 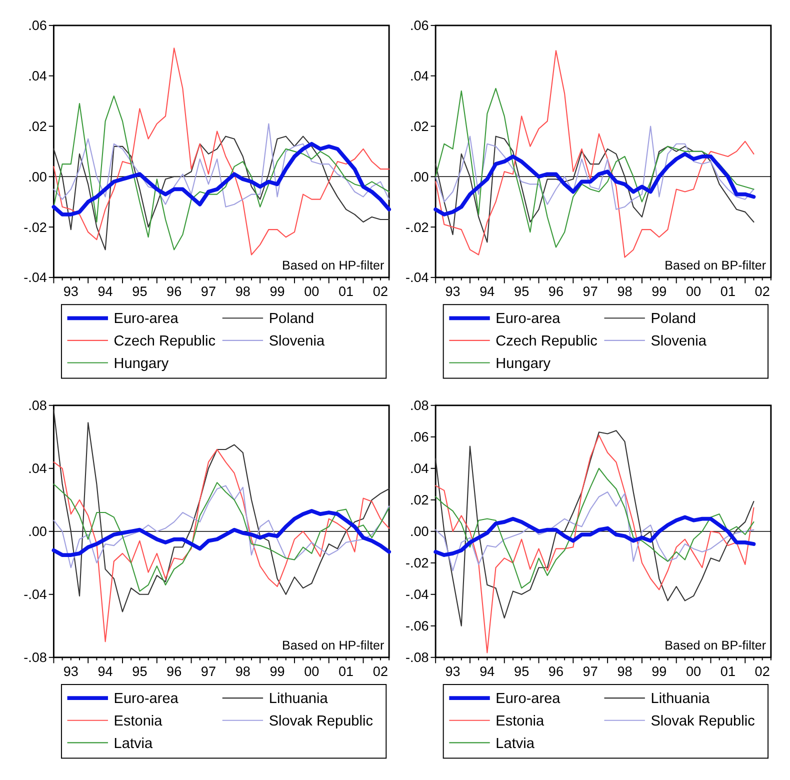 What do you see at coordinates (417, 626) in the screenshot?
I see `y-tick-label: -.06` at bounding box center [417, 626].